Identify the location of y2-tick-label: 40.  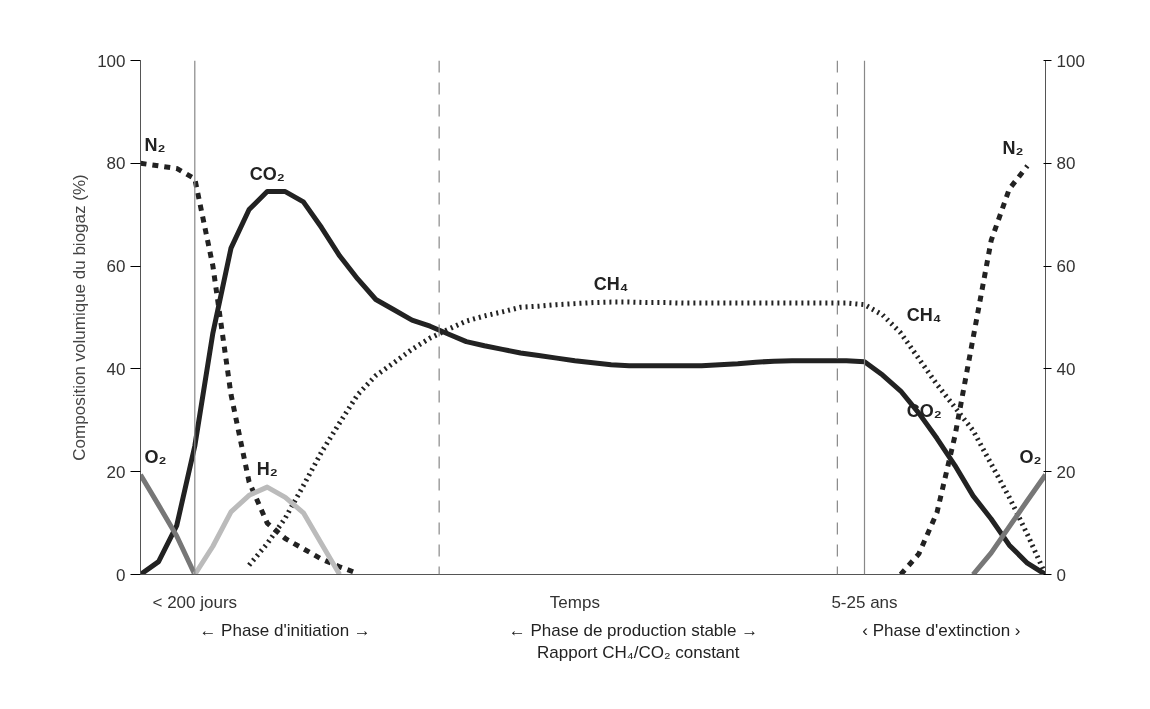
(1066, 369).